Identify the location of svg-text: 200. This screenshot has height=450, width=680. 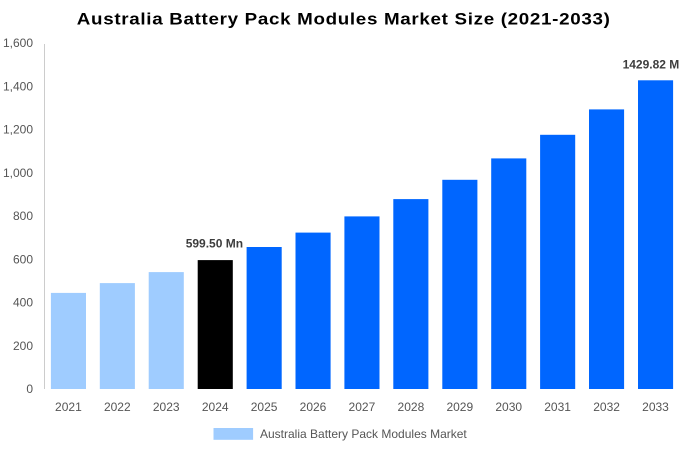
(23, 346).